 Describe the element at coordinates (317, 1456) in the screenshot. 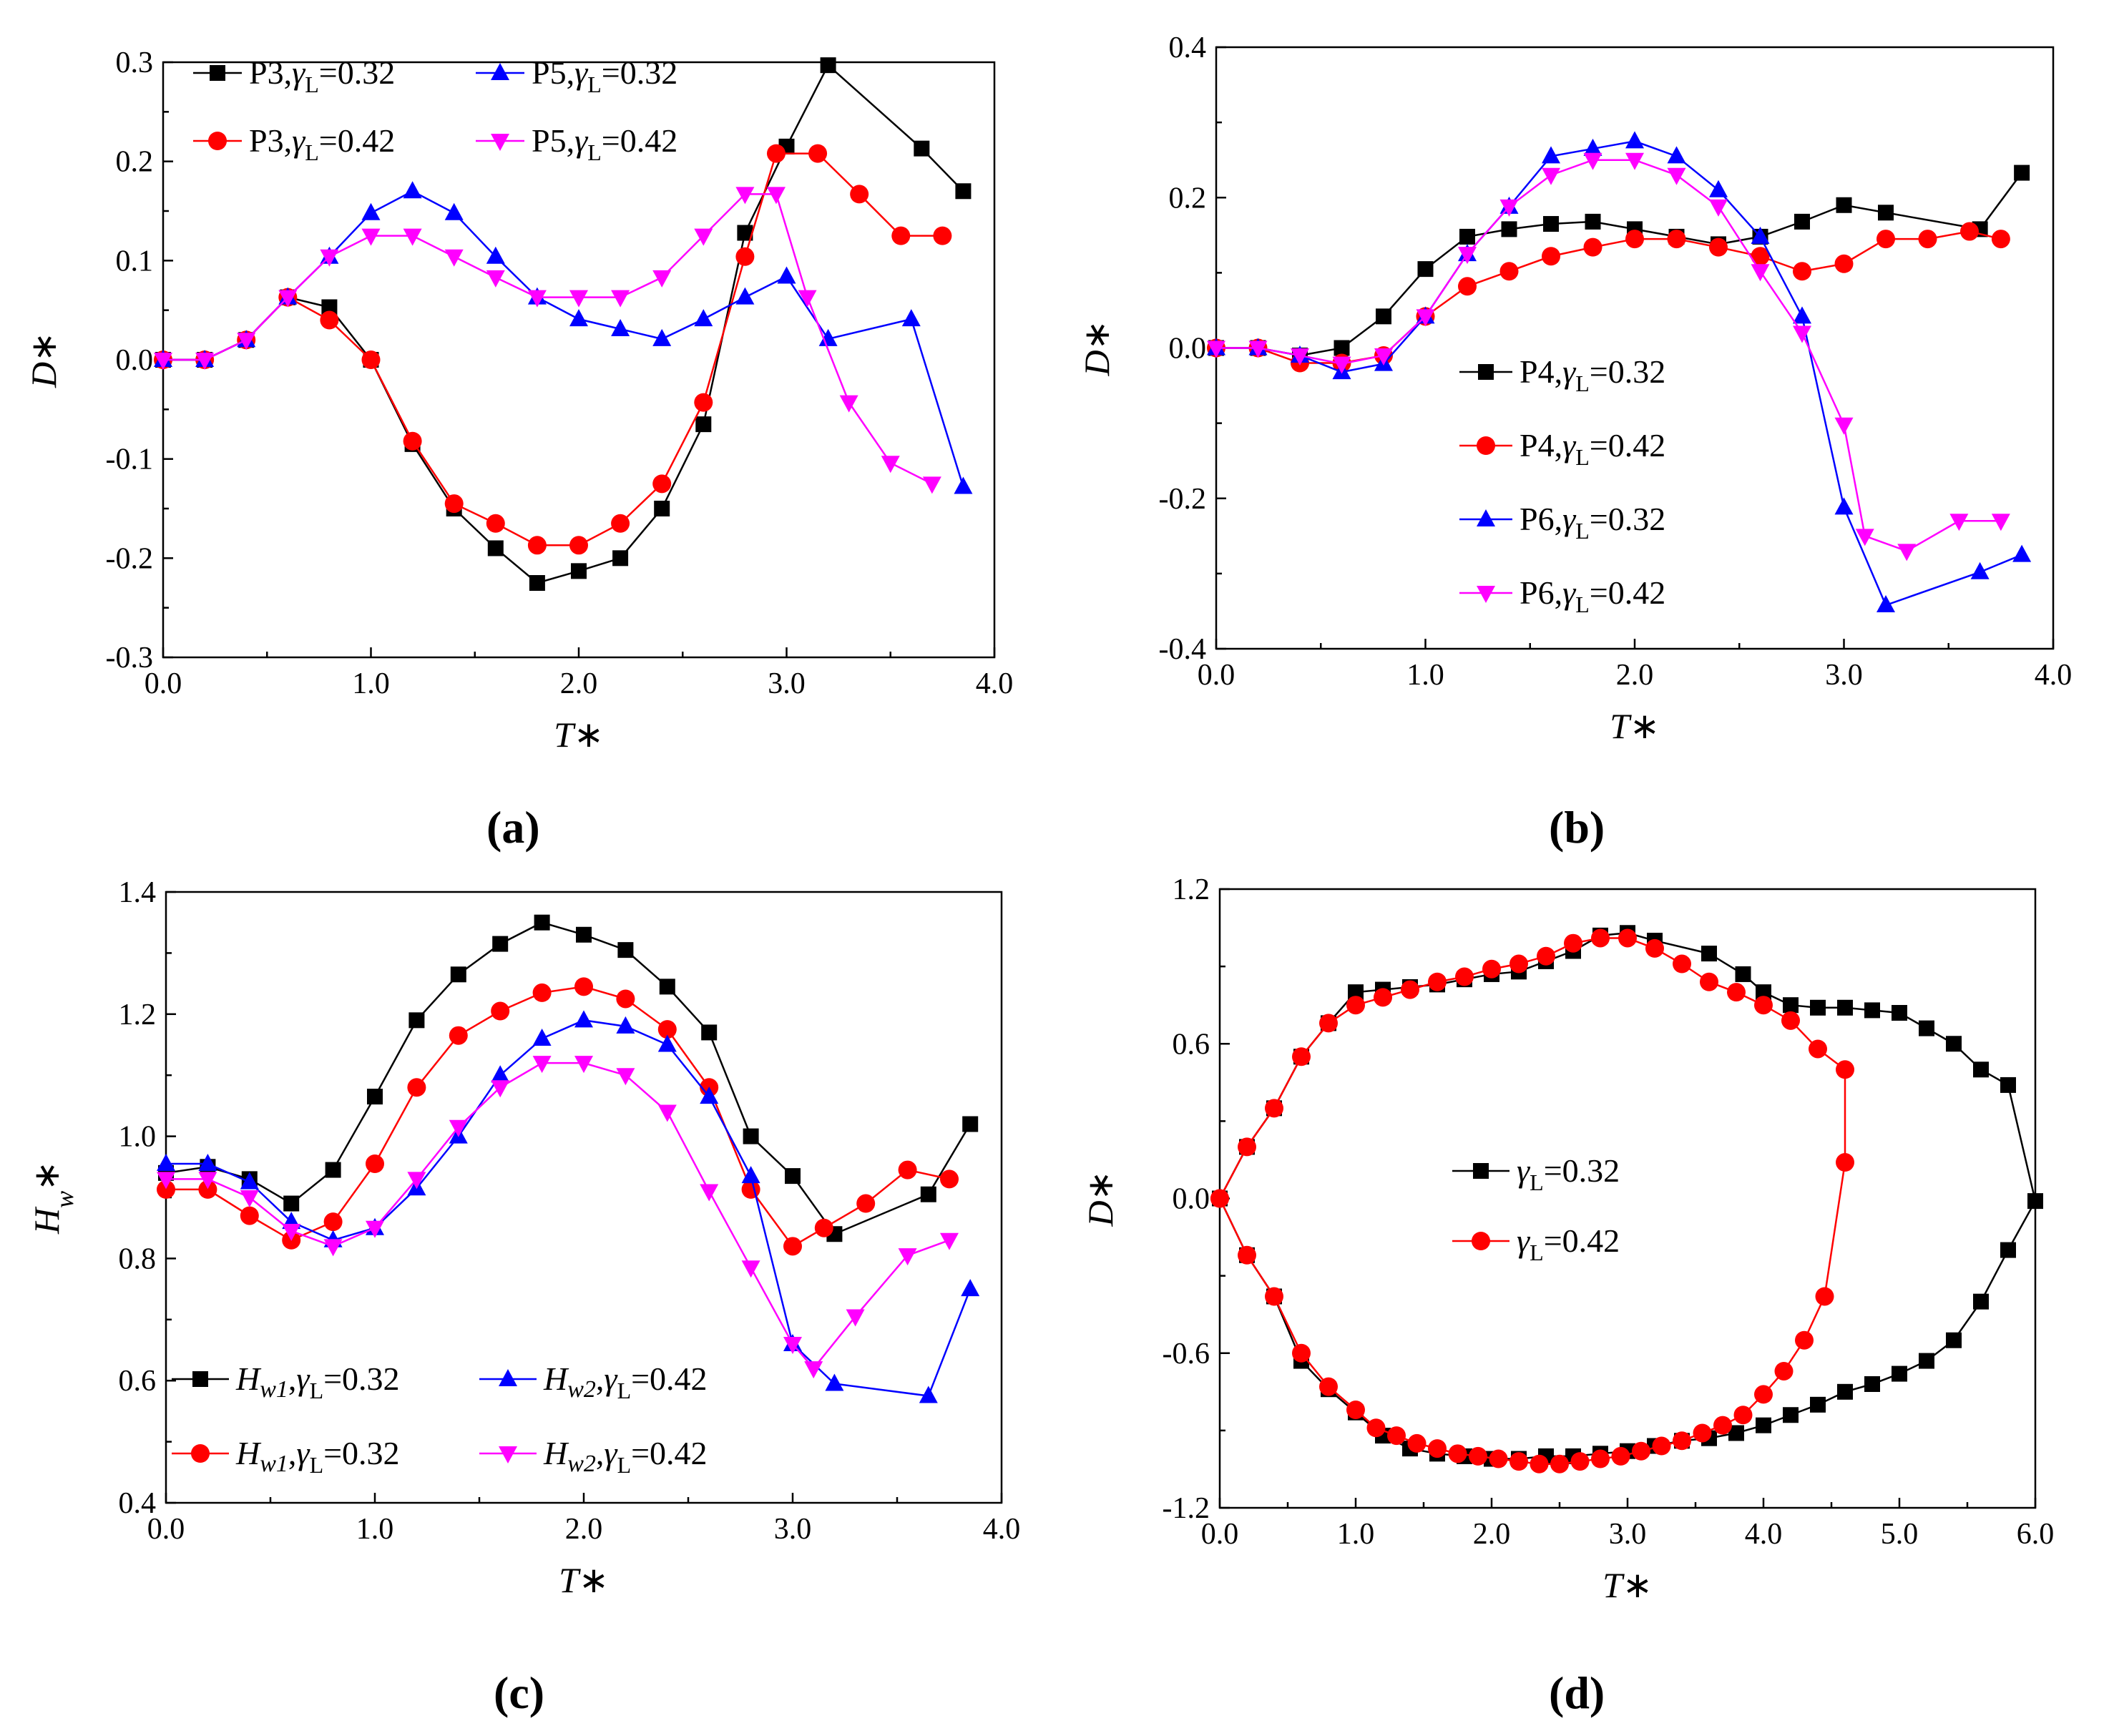

I see `legend-label: Hw1,γL=0.32` at that location.